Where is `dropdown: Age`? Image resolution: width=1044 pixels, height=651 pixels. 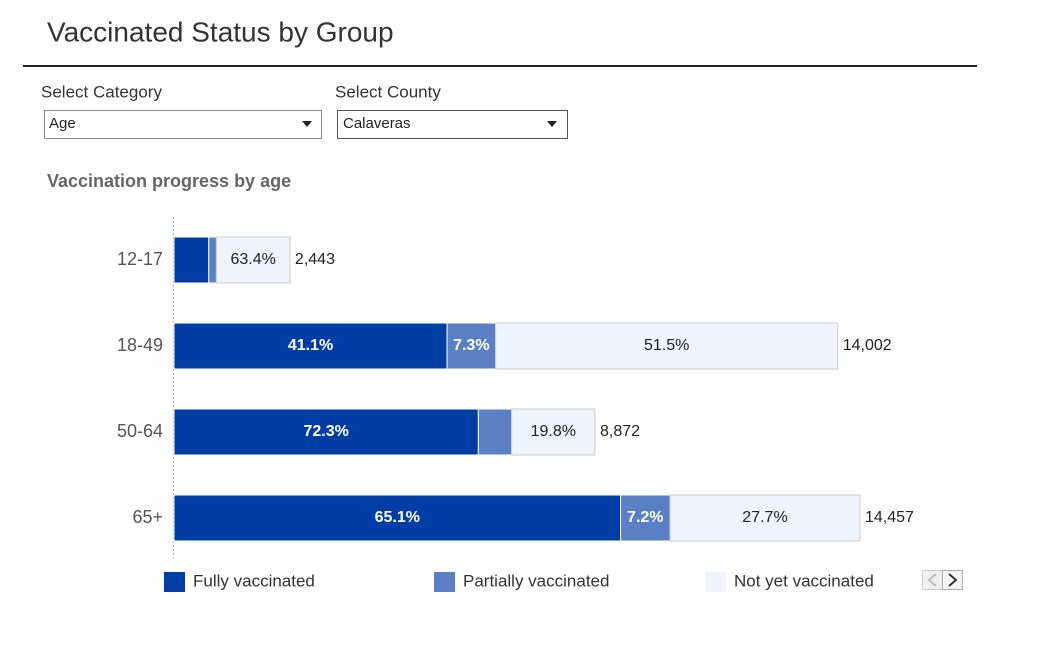
dropdown: Age is located at coordinates (183, 124).